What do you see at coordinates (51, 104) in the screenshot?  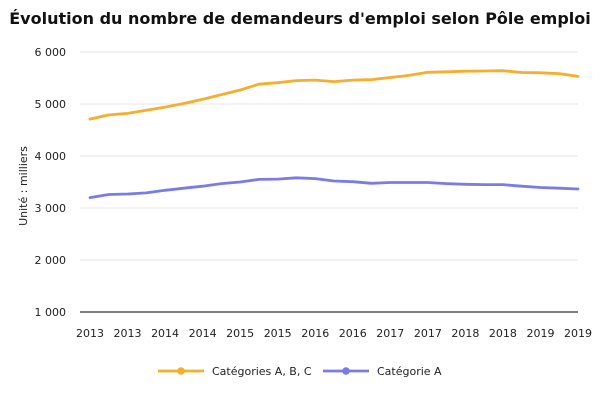 I see `y-tick-label: 5 000` at bounding box center [51, 104].